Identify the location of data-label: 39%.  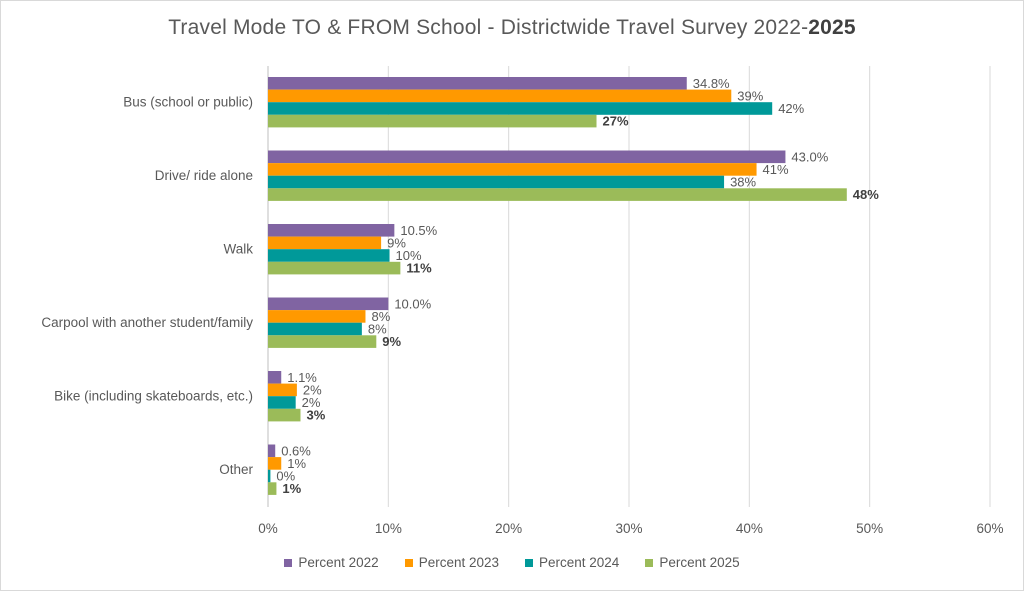
(750, 95).